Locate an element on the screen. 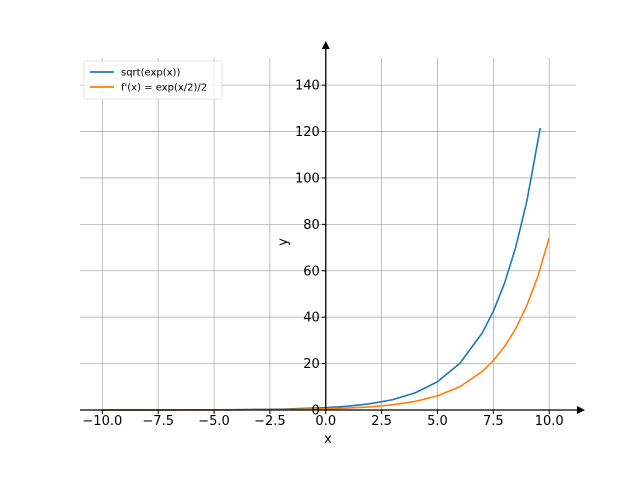 The height and width of the screenshot is (480, 640). y-tick-label: 140 is located at coordinates (307, 86).